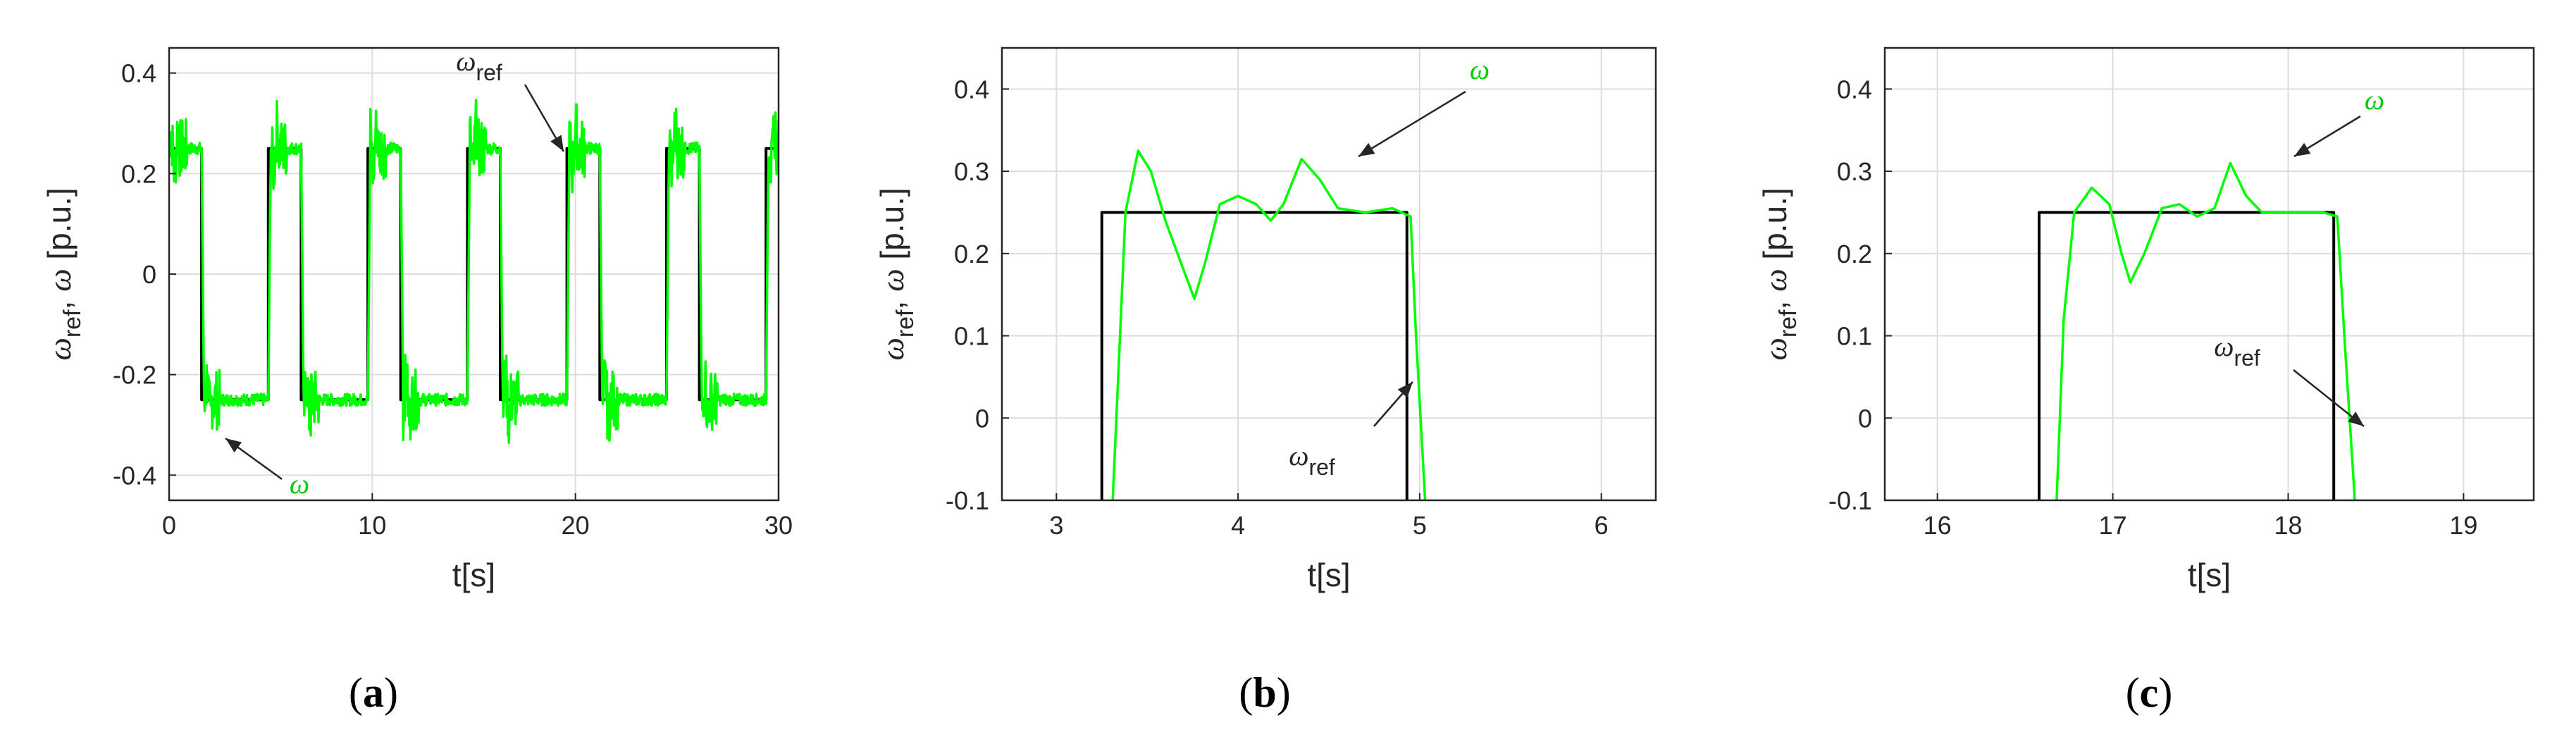  What do you see at coordinates (1412, 124) in the screenshot?
I see `annotation-arrow` at bounding box center [1412, 124].